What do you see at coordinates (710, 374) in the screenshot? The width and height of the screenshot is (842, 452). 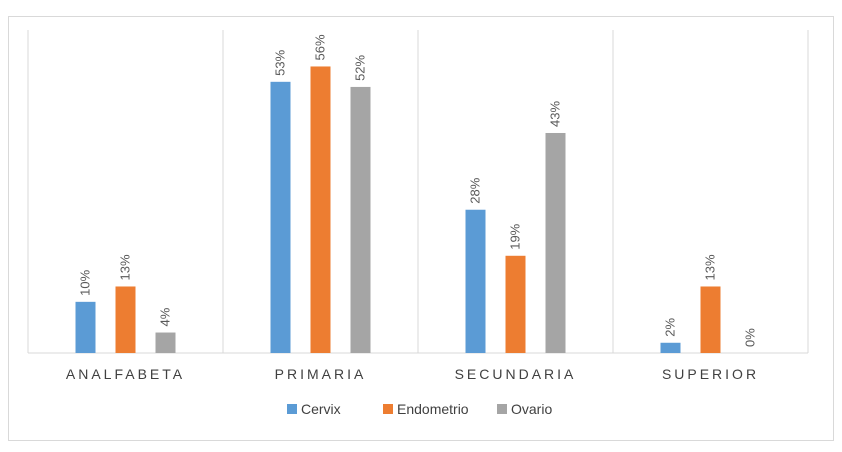 I see `x-tick-label: SUPERIOR` at bounding box center [710, 374].